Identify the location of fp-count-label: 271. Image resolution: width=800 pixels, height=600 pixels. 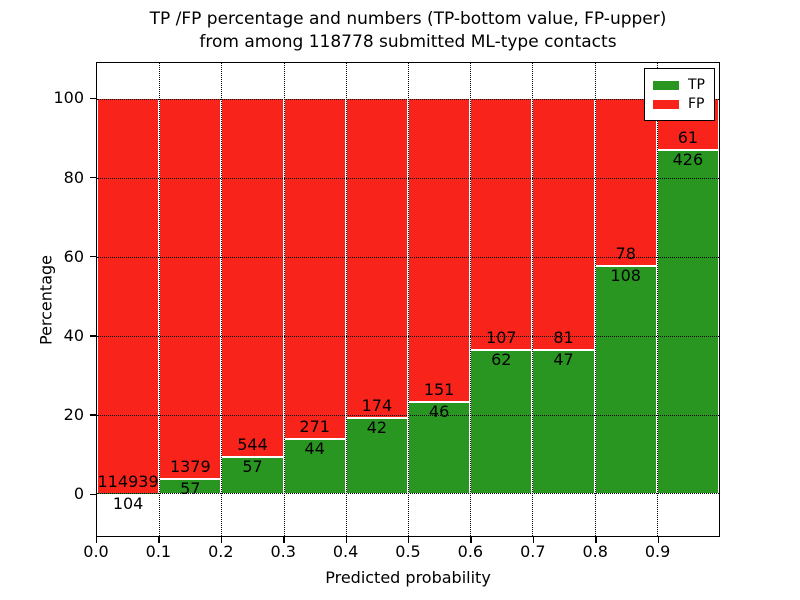
(314, 427).